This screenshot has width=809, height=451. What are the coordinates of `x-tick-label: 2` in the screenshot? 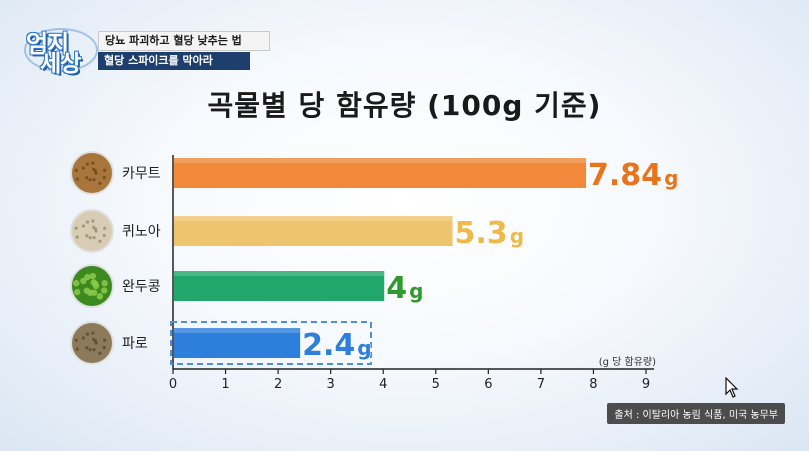 It's located at (278, 384).